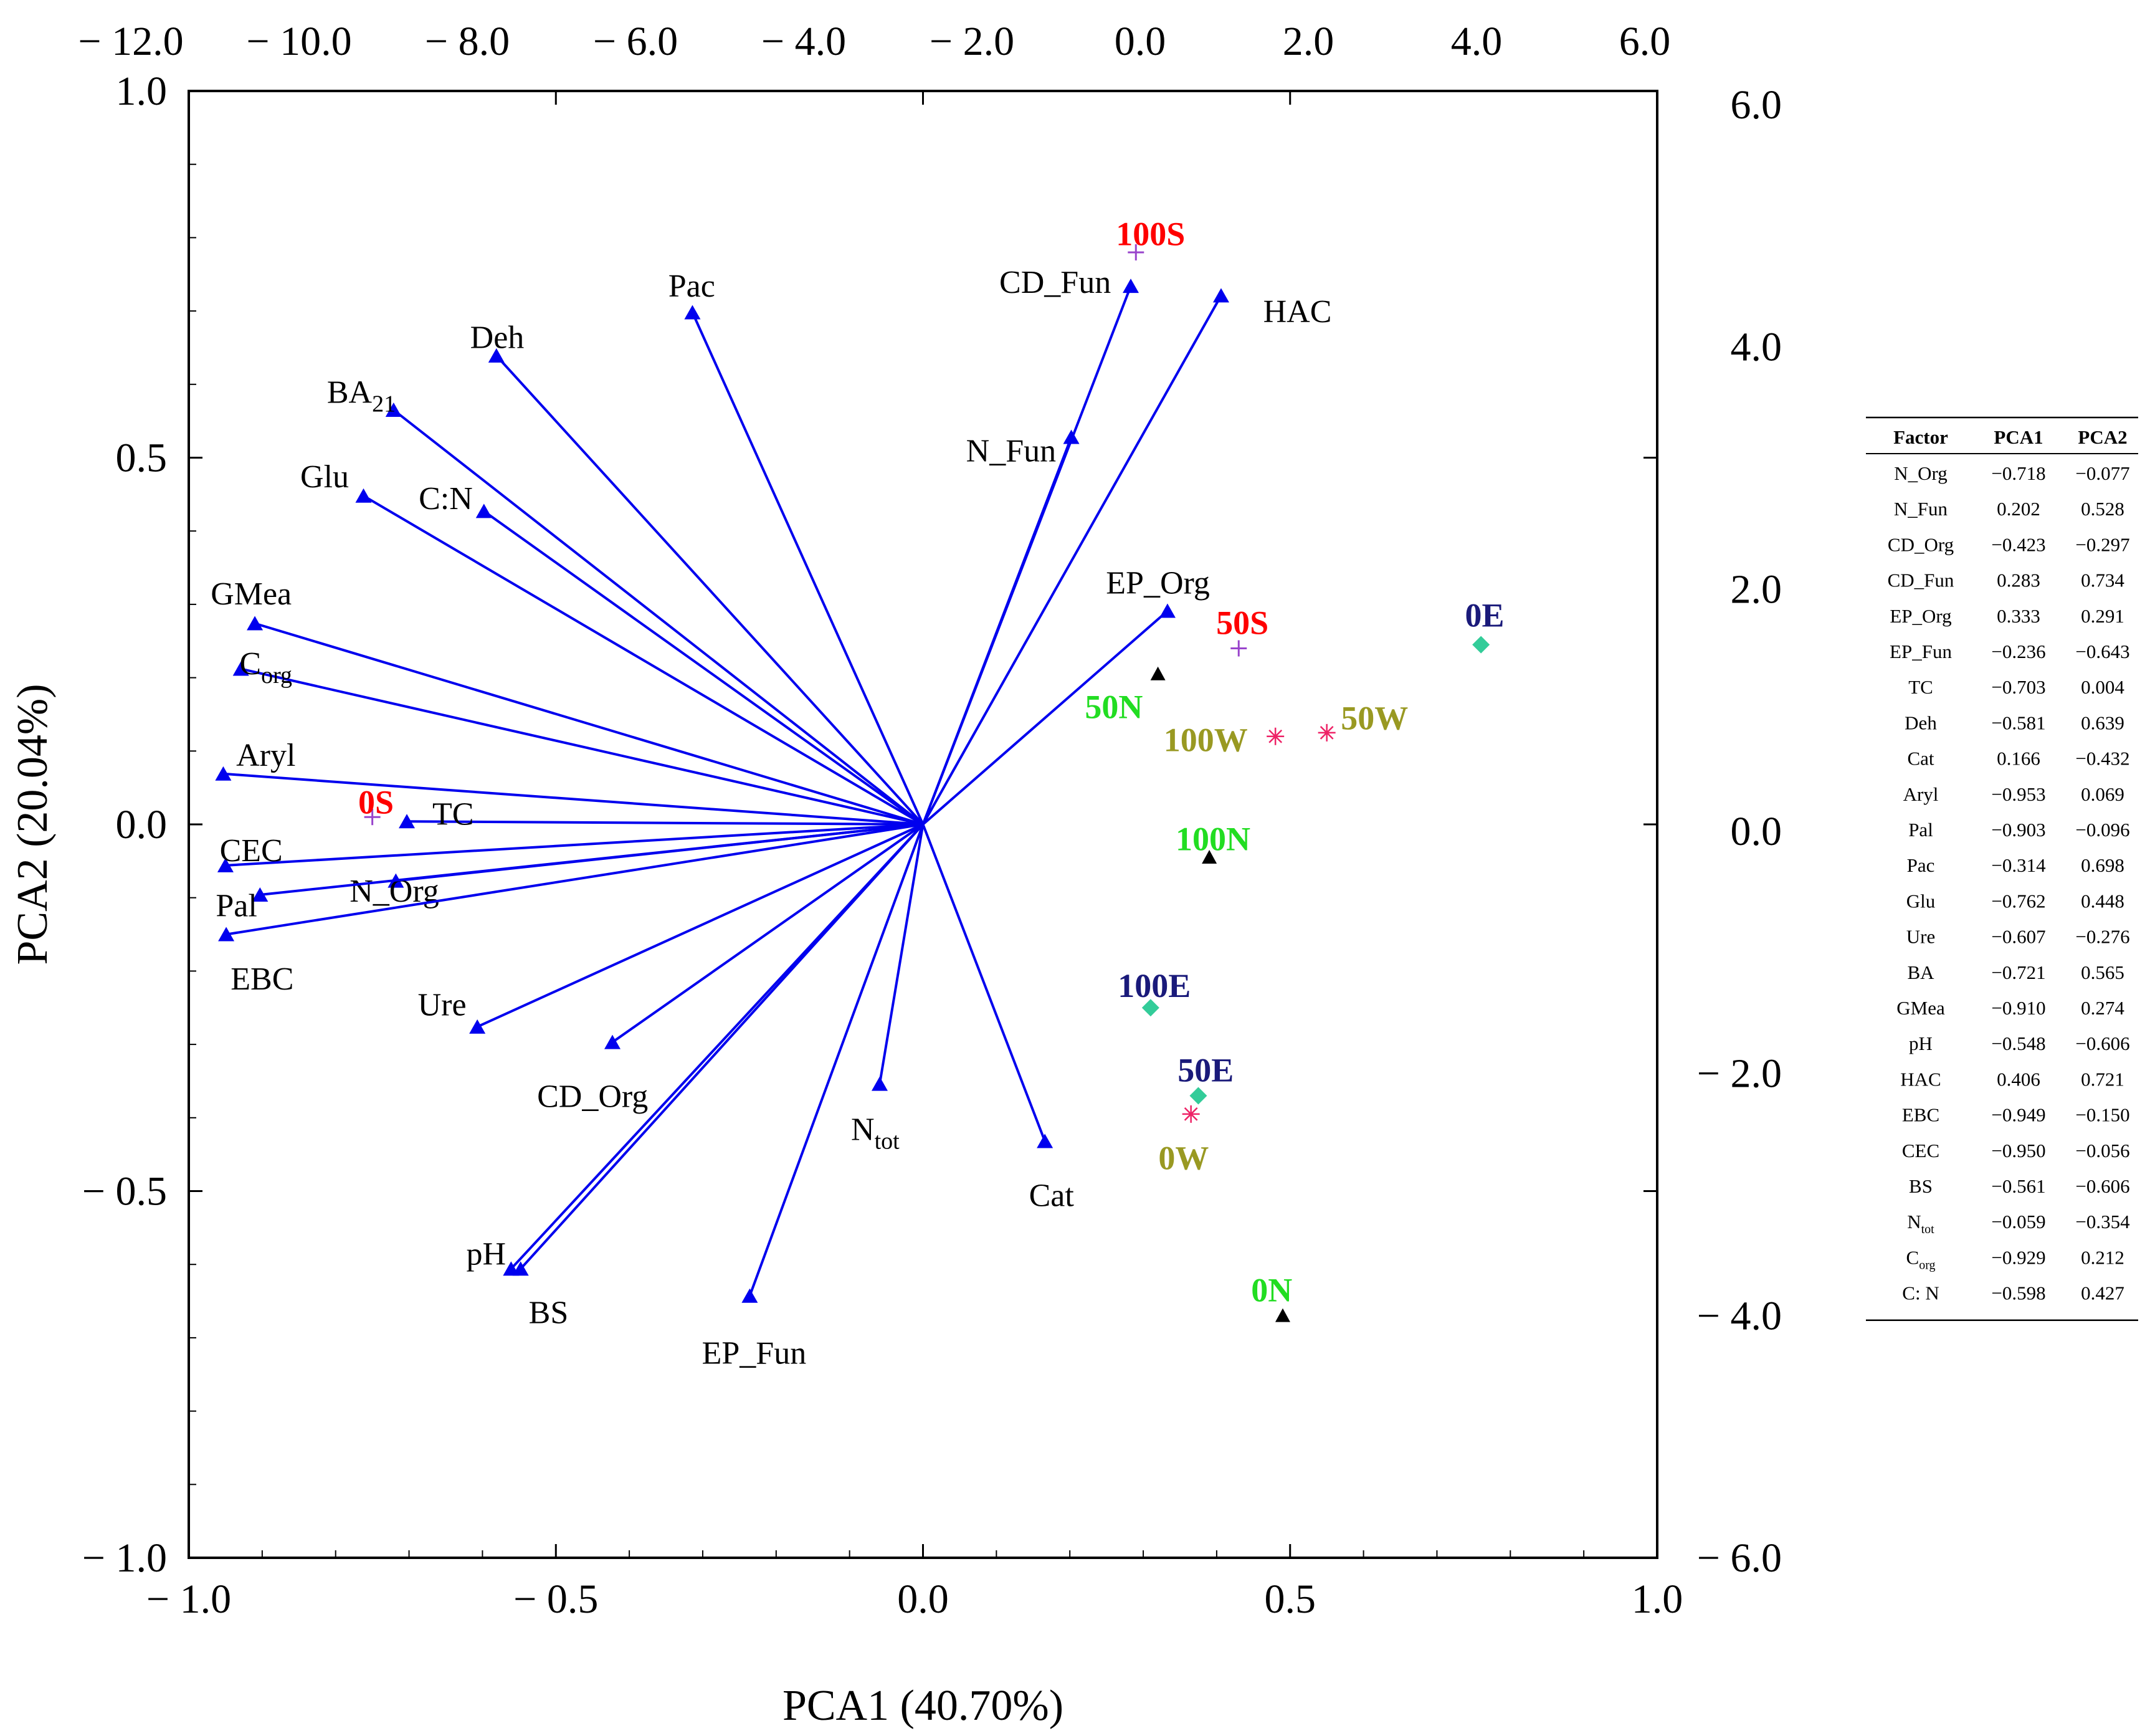 This screenshot has height=1736, width=2150. What do you see at coordinates (497, 337) in the screenshot?
I see `vector-label-Deh: Deh` at bounding box center [497, 337].